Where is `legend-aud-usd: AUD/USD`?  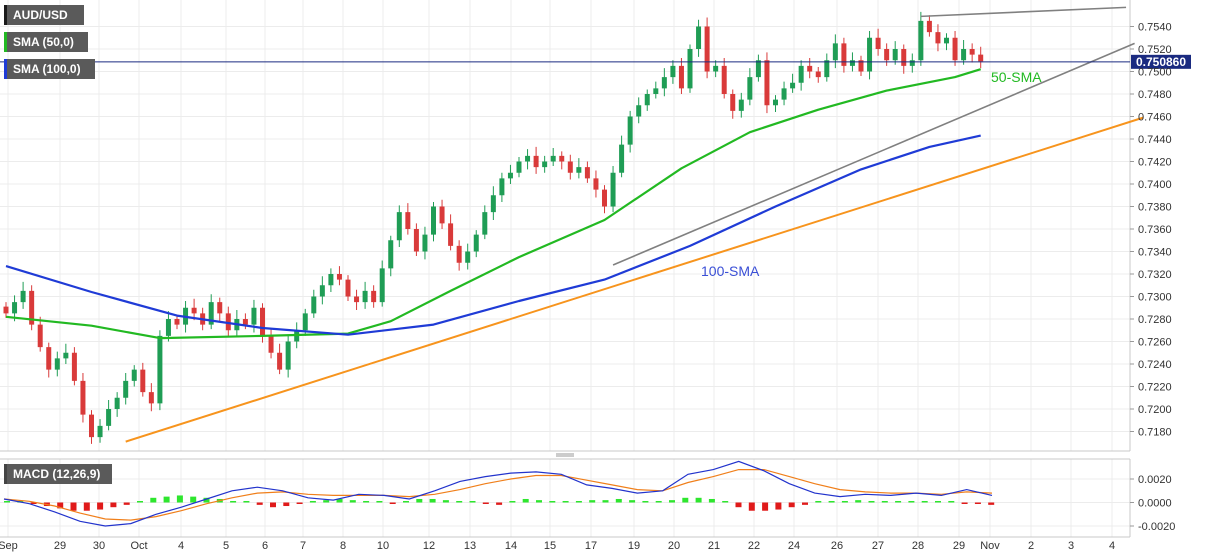
legend-aud-usd: AUD/USD is located at coordinates (44, 15).